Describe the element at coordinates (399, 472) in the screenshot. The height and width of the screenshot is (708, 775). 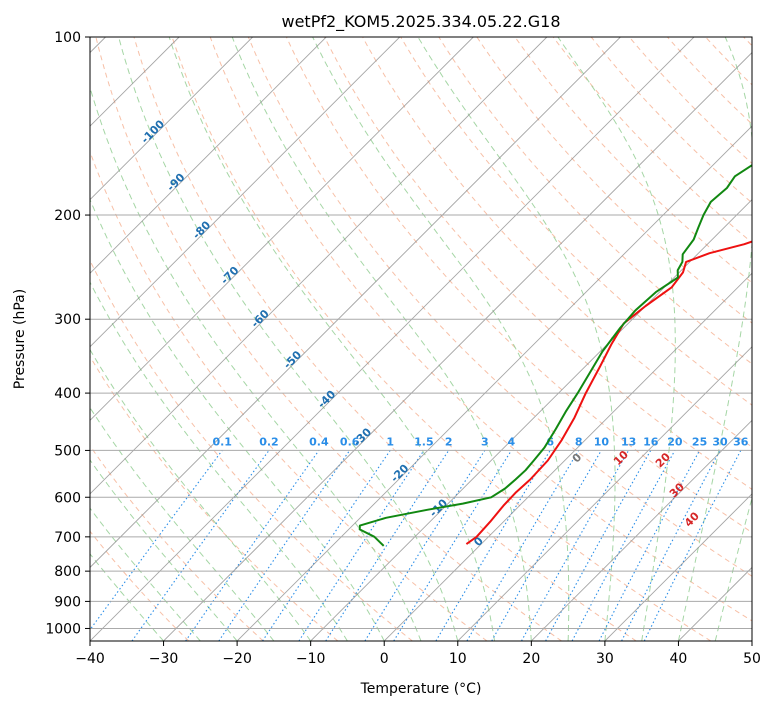
I see `isotherm-label: -20` at that location.